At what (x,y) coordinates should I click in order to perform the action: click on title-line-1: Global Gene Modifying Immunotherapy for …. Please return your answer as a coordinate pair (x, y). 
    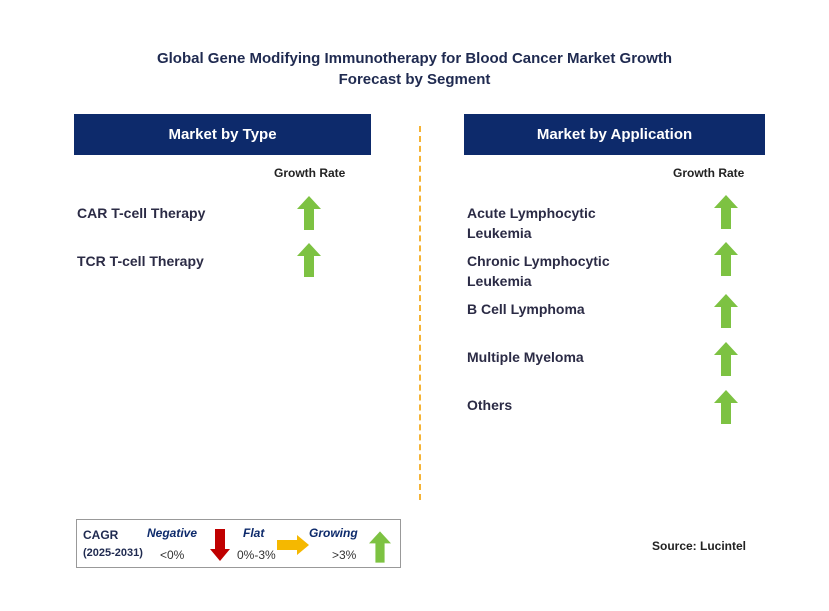
    Looking at the image, I should click on (414, 58).